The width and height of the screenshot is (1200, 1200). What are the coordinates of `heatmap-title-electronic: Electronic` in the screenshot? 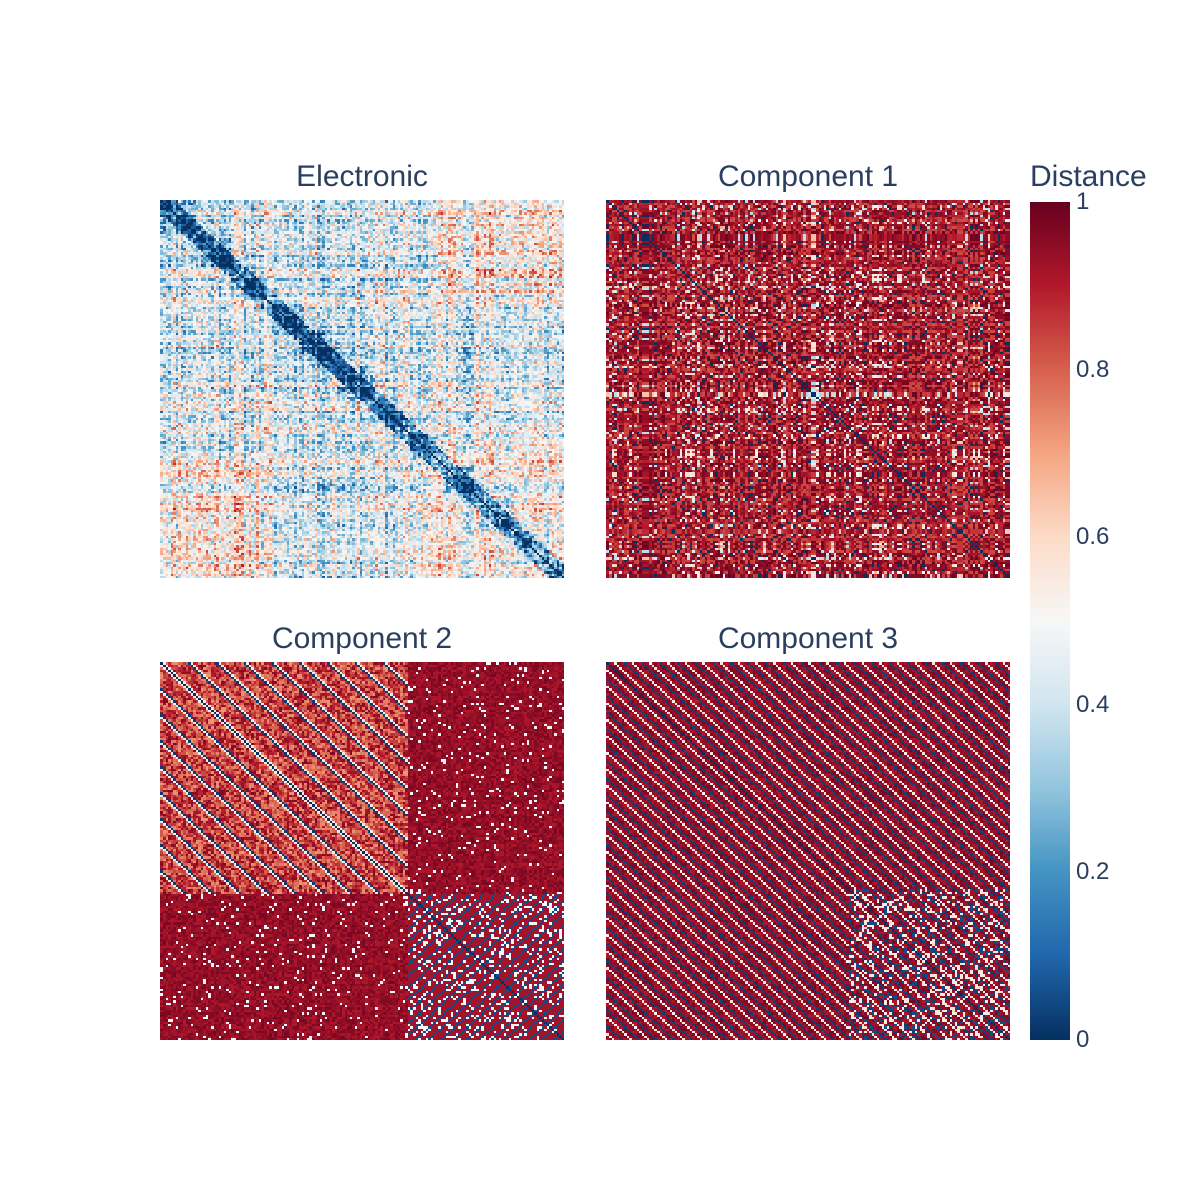 It's located at (362, 176).